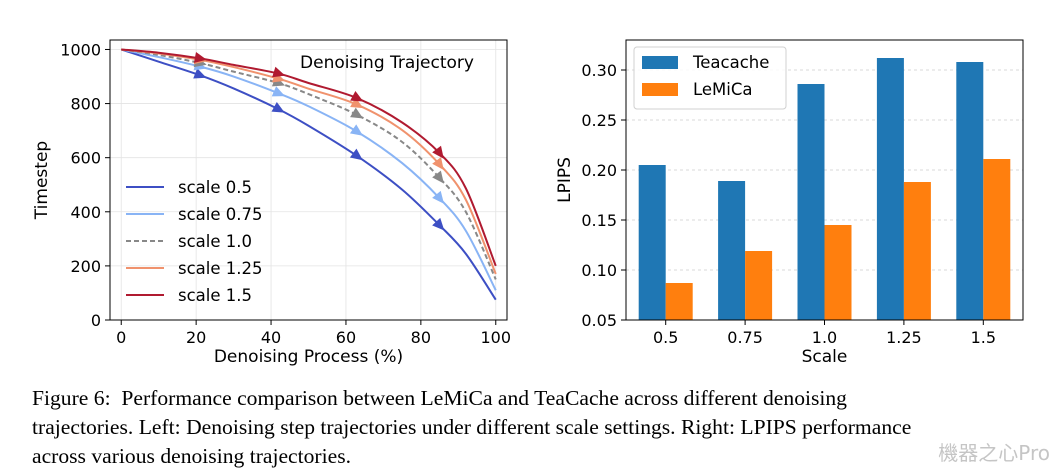  What do you see at coordinates (603, 195) in the screenshot?
I see `right-y-ticks: 0.05 0.10 0.15 0.20 0.25 0.30` at bounding box center [603, 195].